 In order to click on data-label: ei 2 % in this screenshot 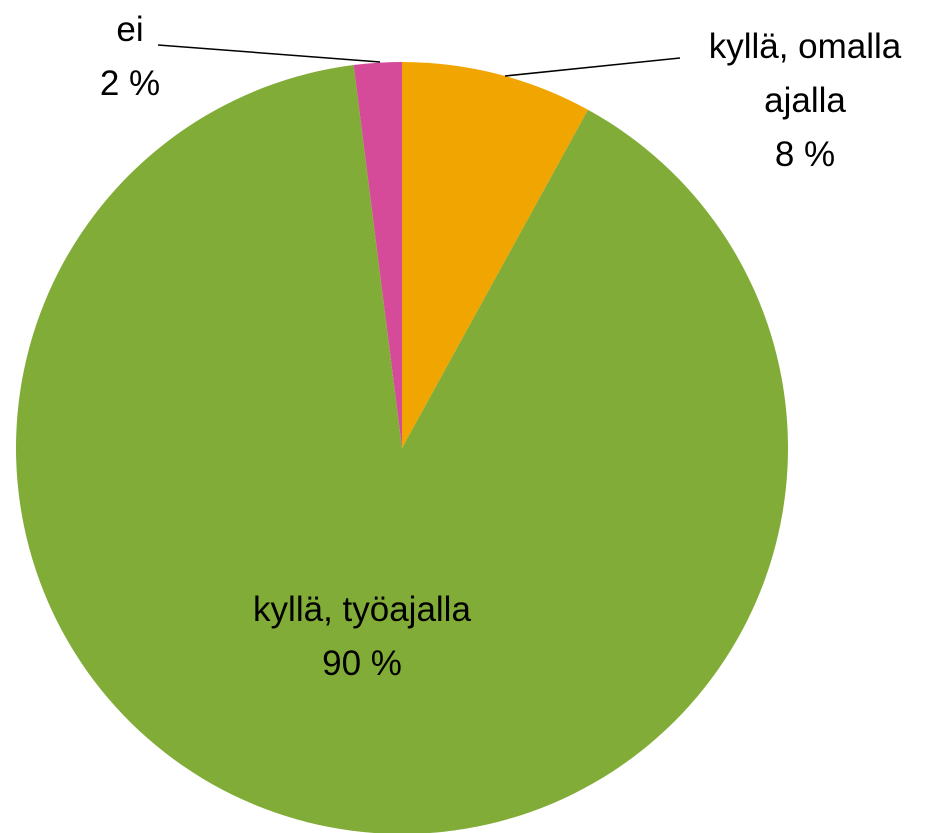, I will do `click(130, 57)`.